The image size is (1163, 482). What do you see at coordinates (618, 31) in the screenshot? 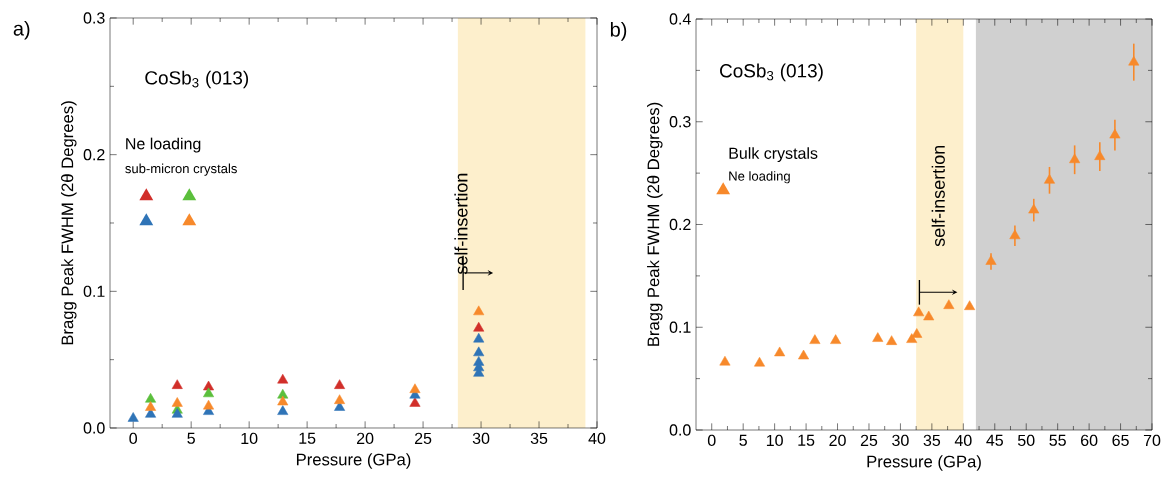
I see `text: b)` at bounding box center [618, 31].